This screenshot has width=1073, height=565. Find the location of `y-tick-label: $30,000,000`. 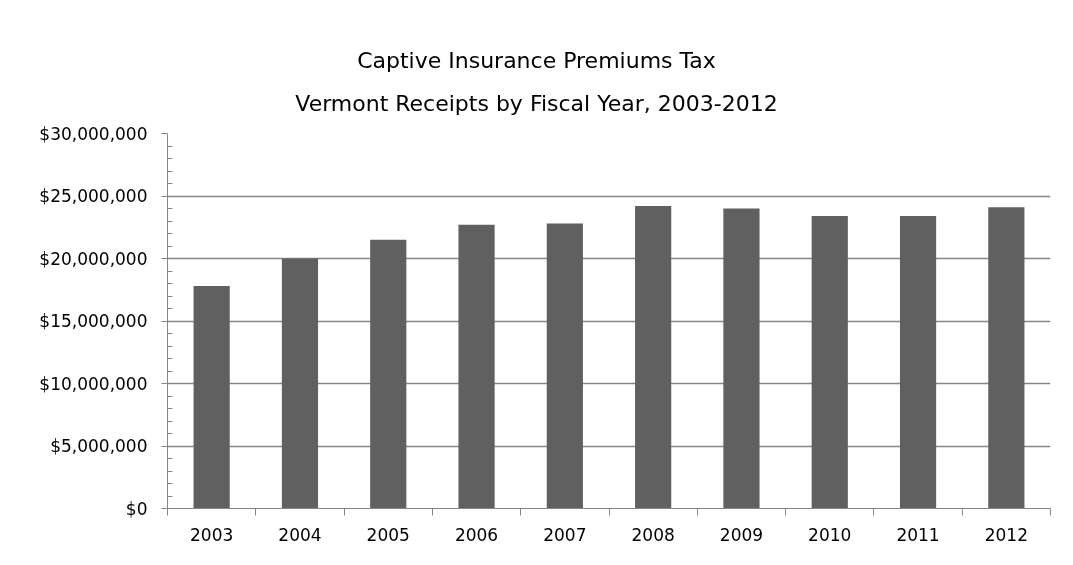

y-tick-label: $30,000,000 is located at coordinates (93, 133).